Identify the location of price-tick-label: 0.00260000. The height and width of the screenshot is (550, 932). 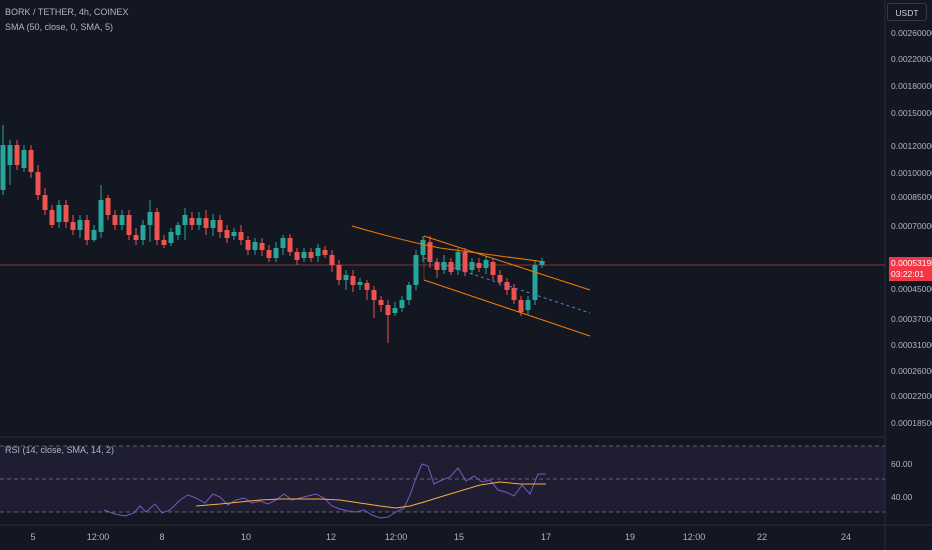
(911, 33).